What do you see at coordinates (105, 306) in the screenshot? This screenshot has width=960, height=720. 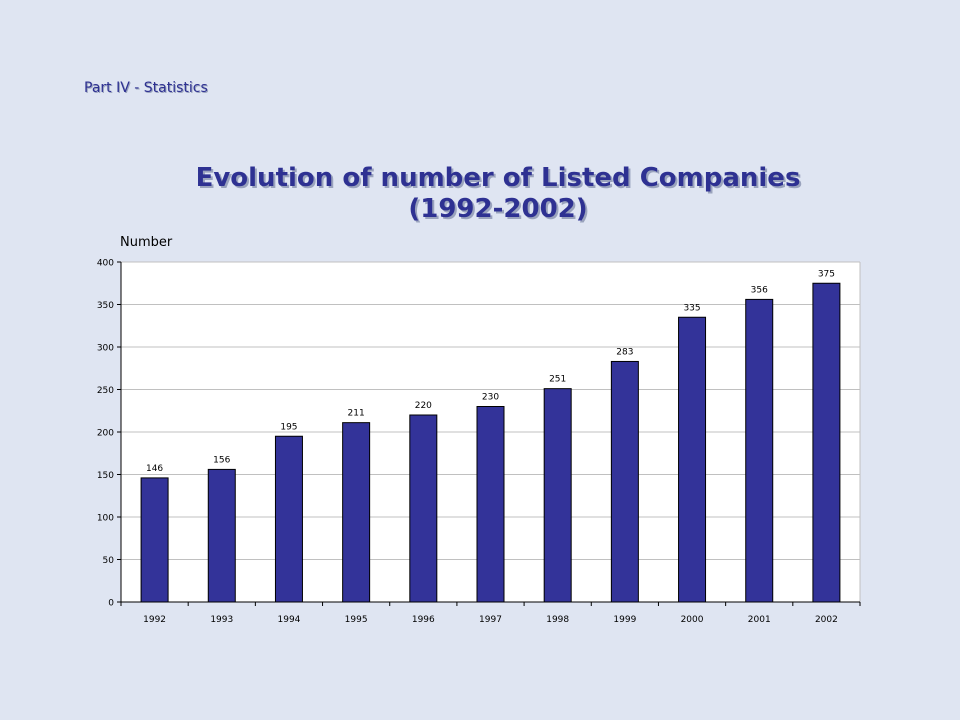 I see `y-tick-label: 350` at bounding box center [105, 306].